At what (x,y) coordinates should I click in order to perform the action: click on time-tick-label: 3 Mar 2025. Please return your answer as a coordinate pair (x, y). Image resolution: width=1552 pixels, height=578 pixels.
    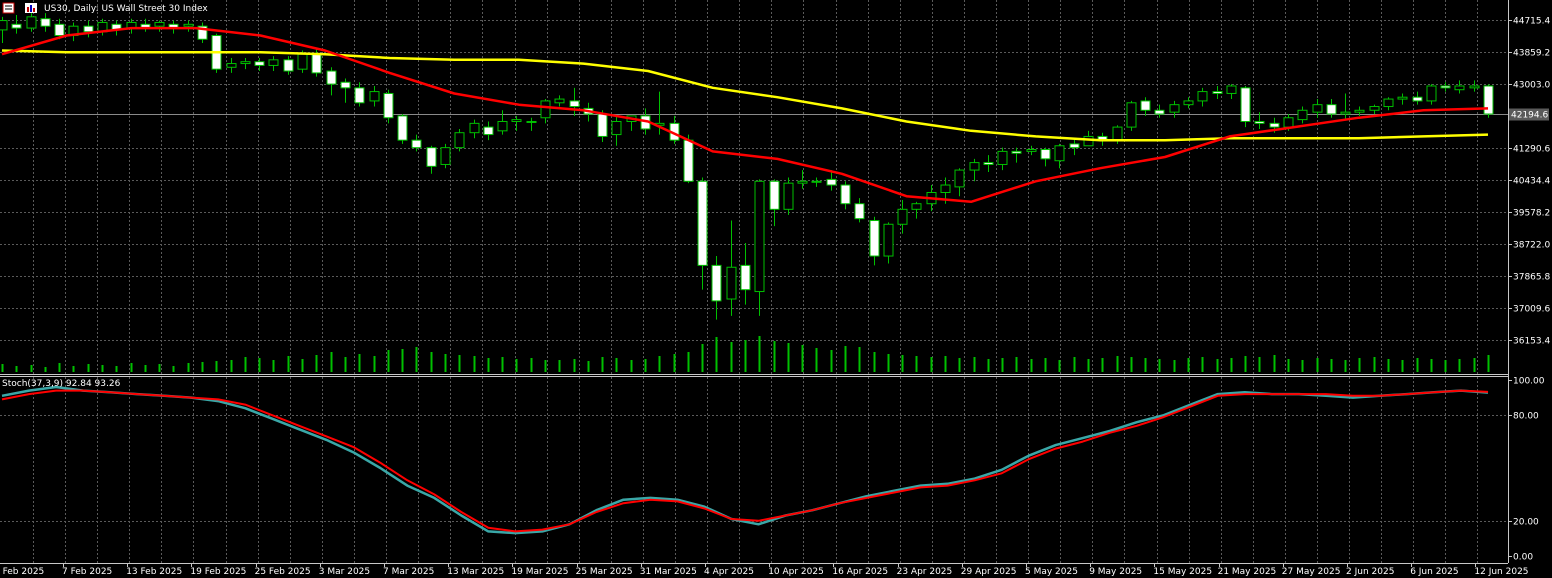
    Looking at the image, I should click on (344, 572).